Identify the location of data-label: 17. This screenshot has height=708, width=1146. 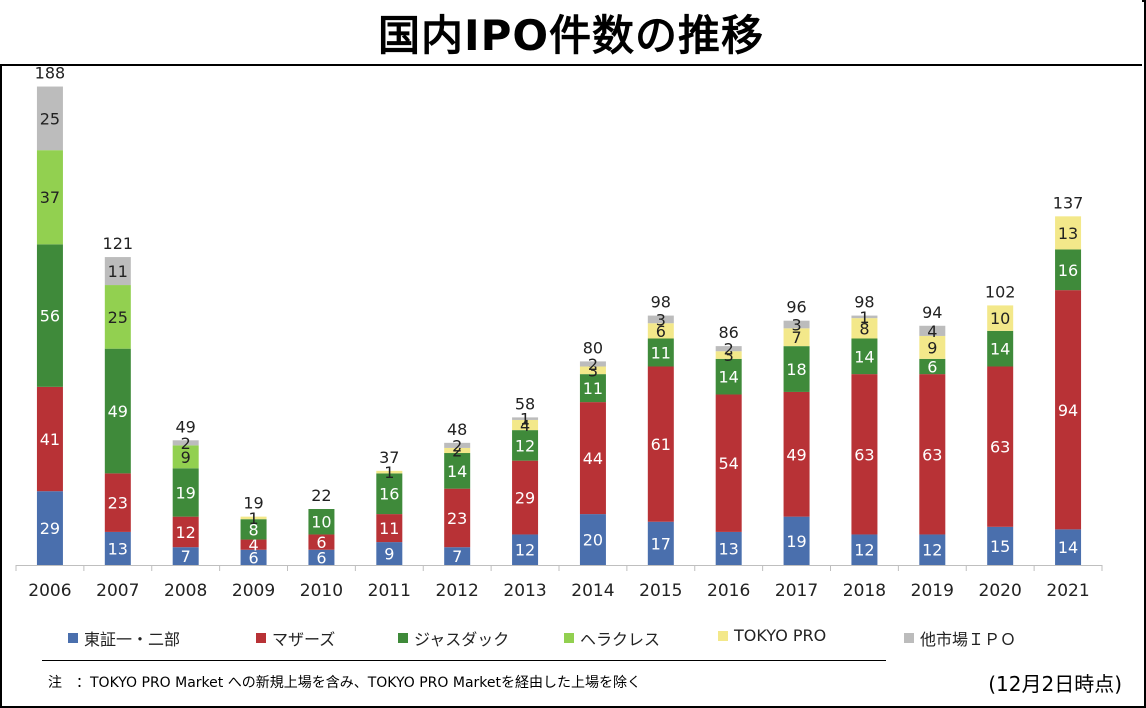
(661, 543).